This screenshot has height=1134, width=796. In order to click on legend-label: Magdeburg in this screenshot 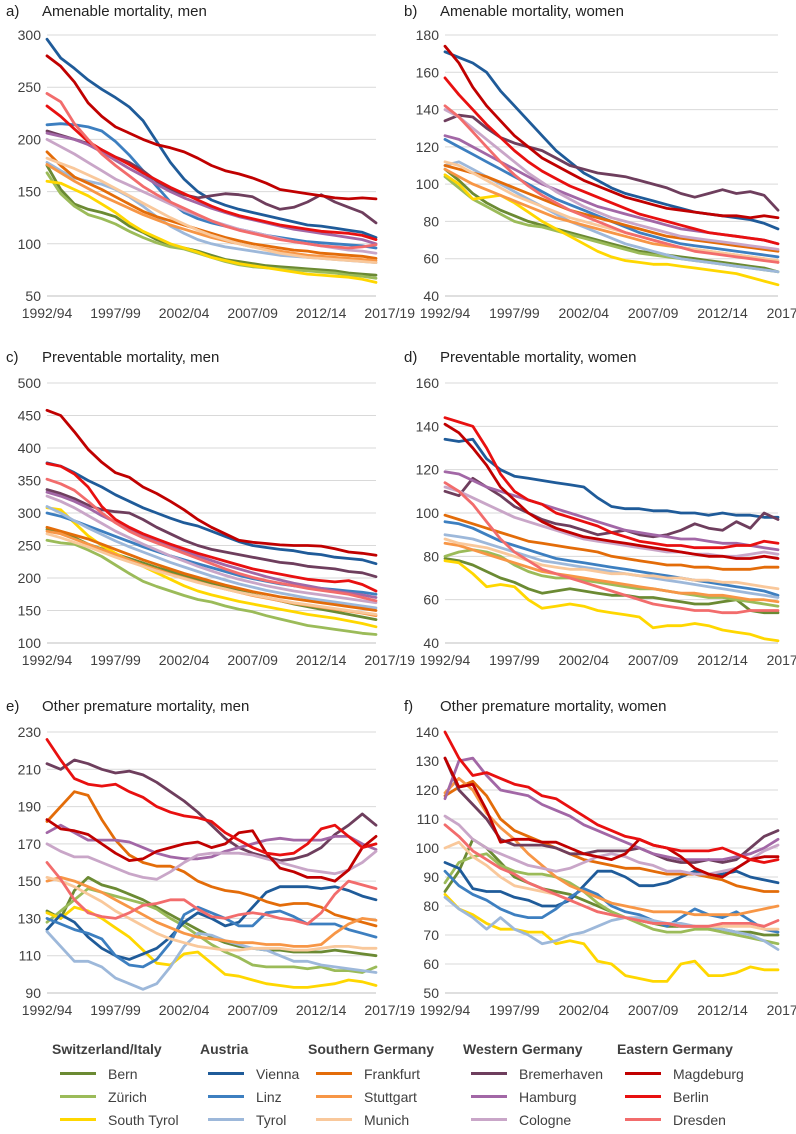, I will do `click(708, 1073)`.